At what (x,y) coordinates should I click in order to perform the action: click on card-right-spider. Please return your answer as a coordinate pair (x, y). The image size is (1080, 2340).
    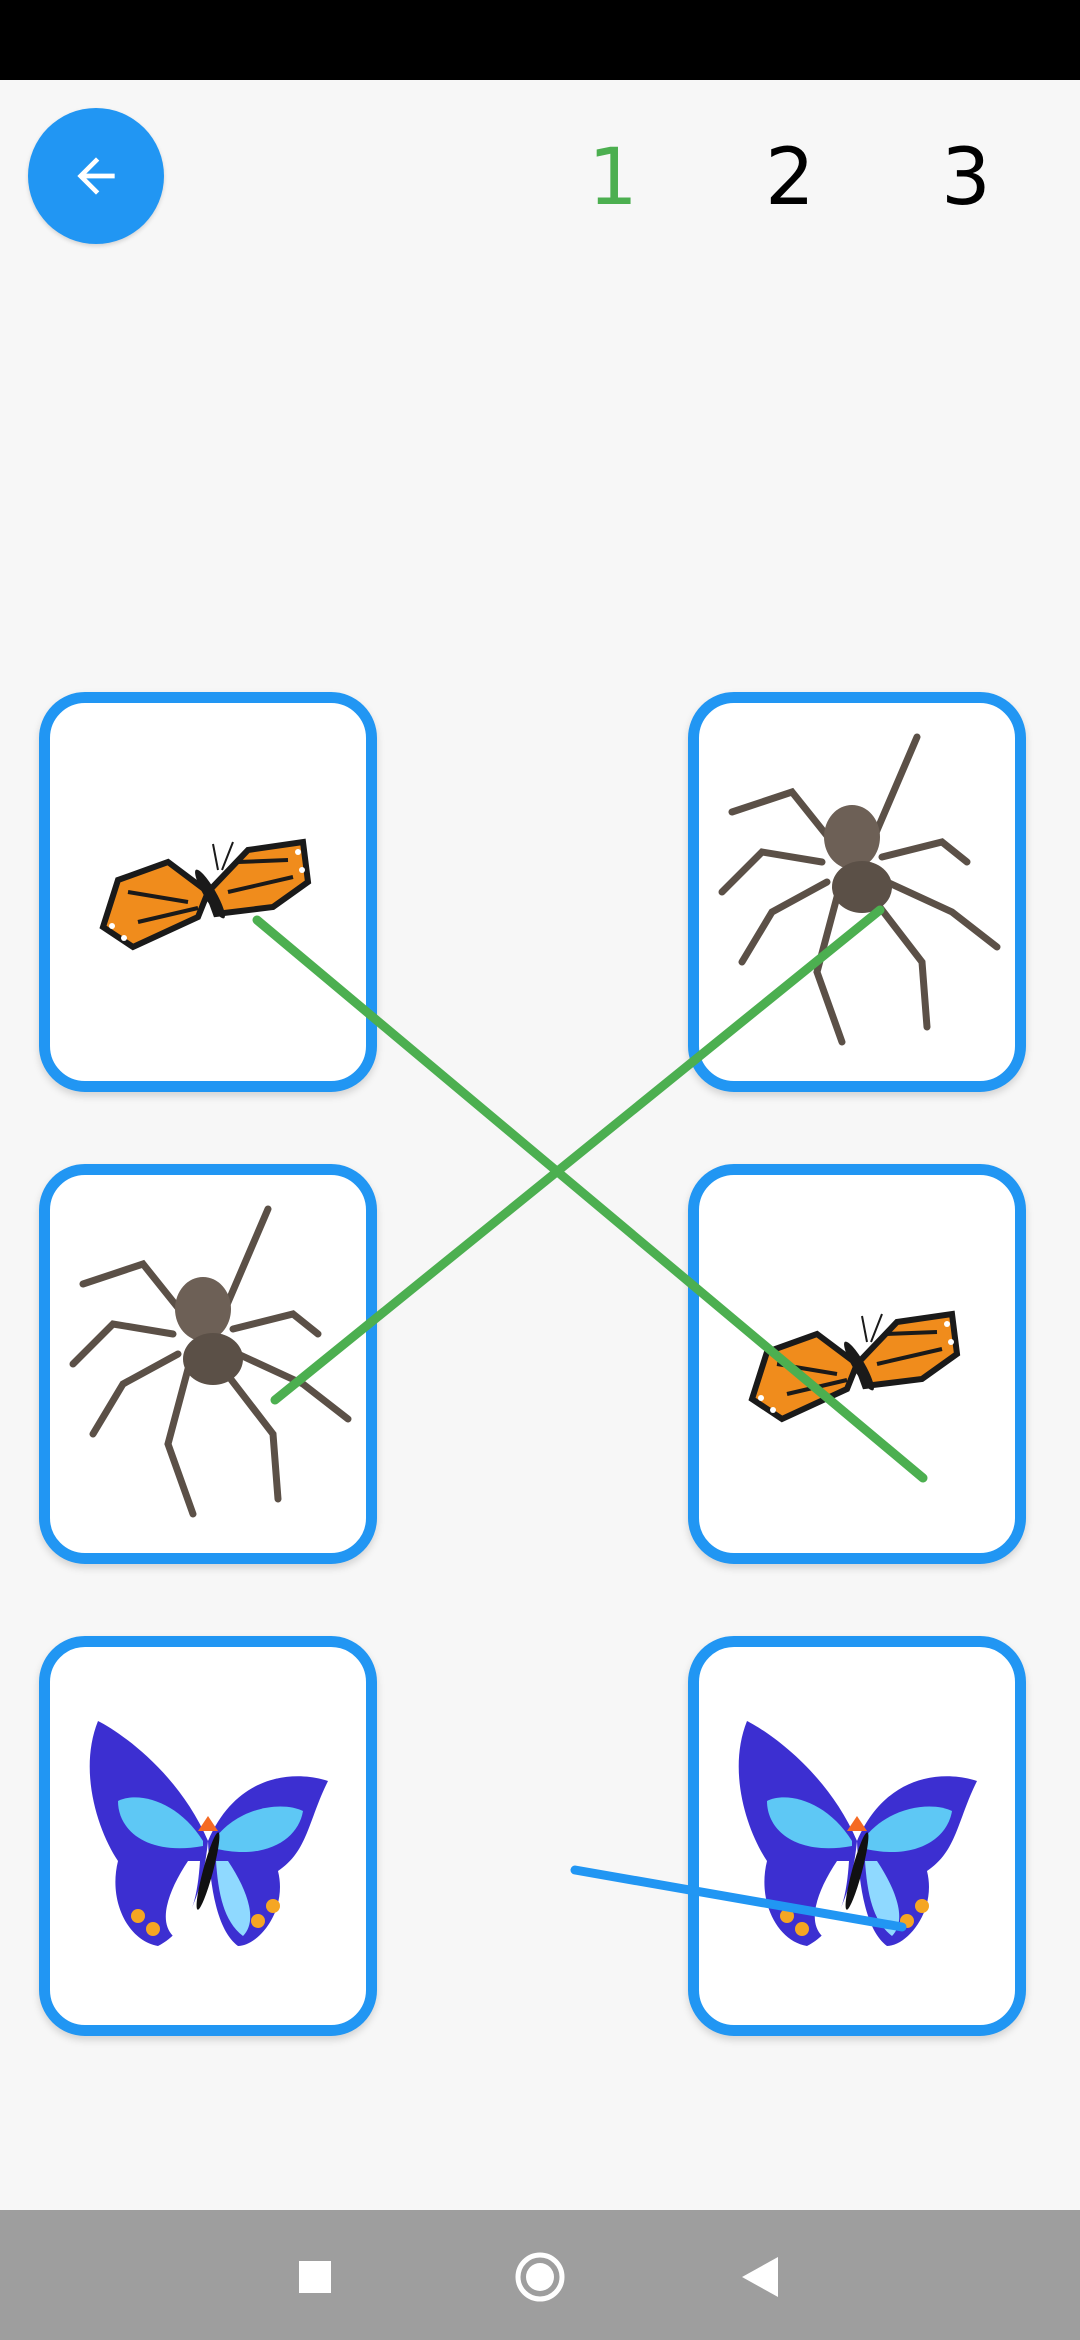
    Looking at the image, I should click on (857, 892).